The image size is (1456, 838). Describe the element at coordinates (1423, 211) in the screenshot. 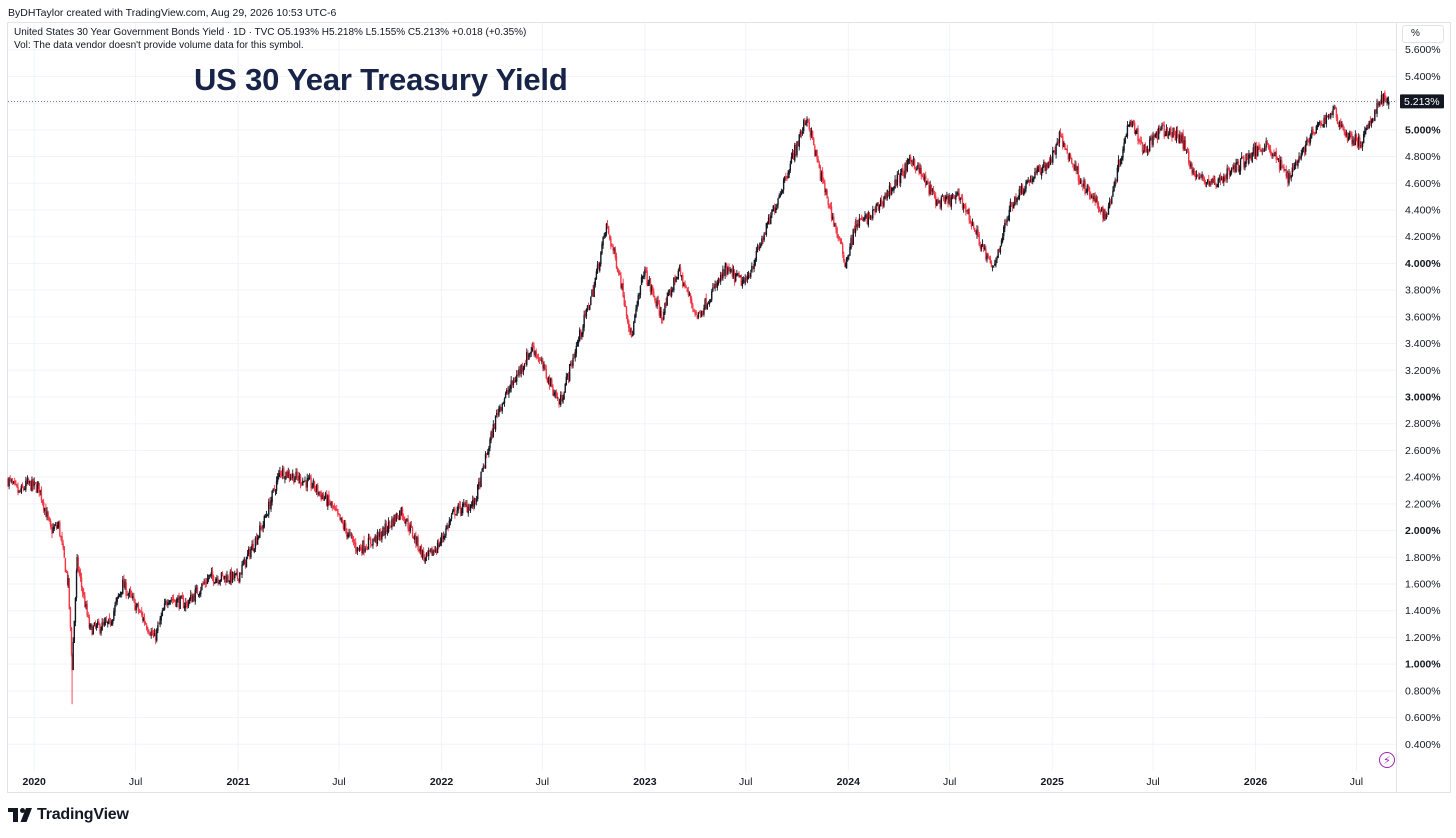

I see `y-tick-label: 4.400%` at that location.